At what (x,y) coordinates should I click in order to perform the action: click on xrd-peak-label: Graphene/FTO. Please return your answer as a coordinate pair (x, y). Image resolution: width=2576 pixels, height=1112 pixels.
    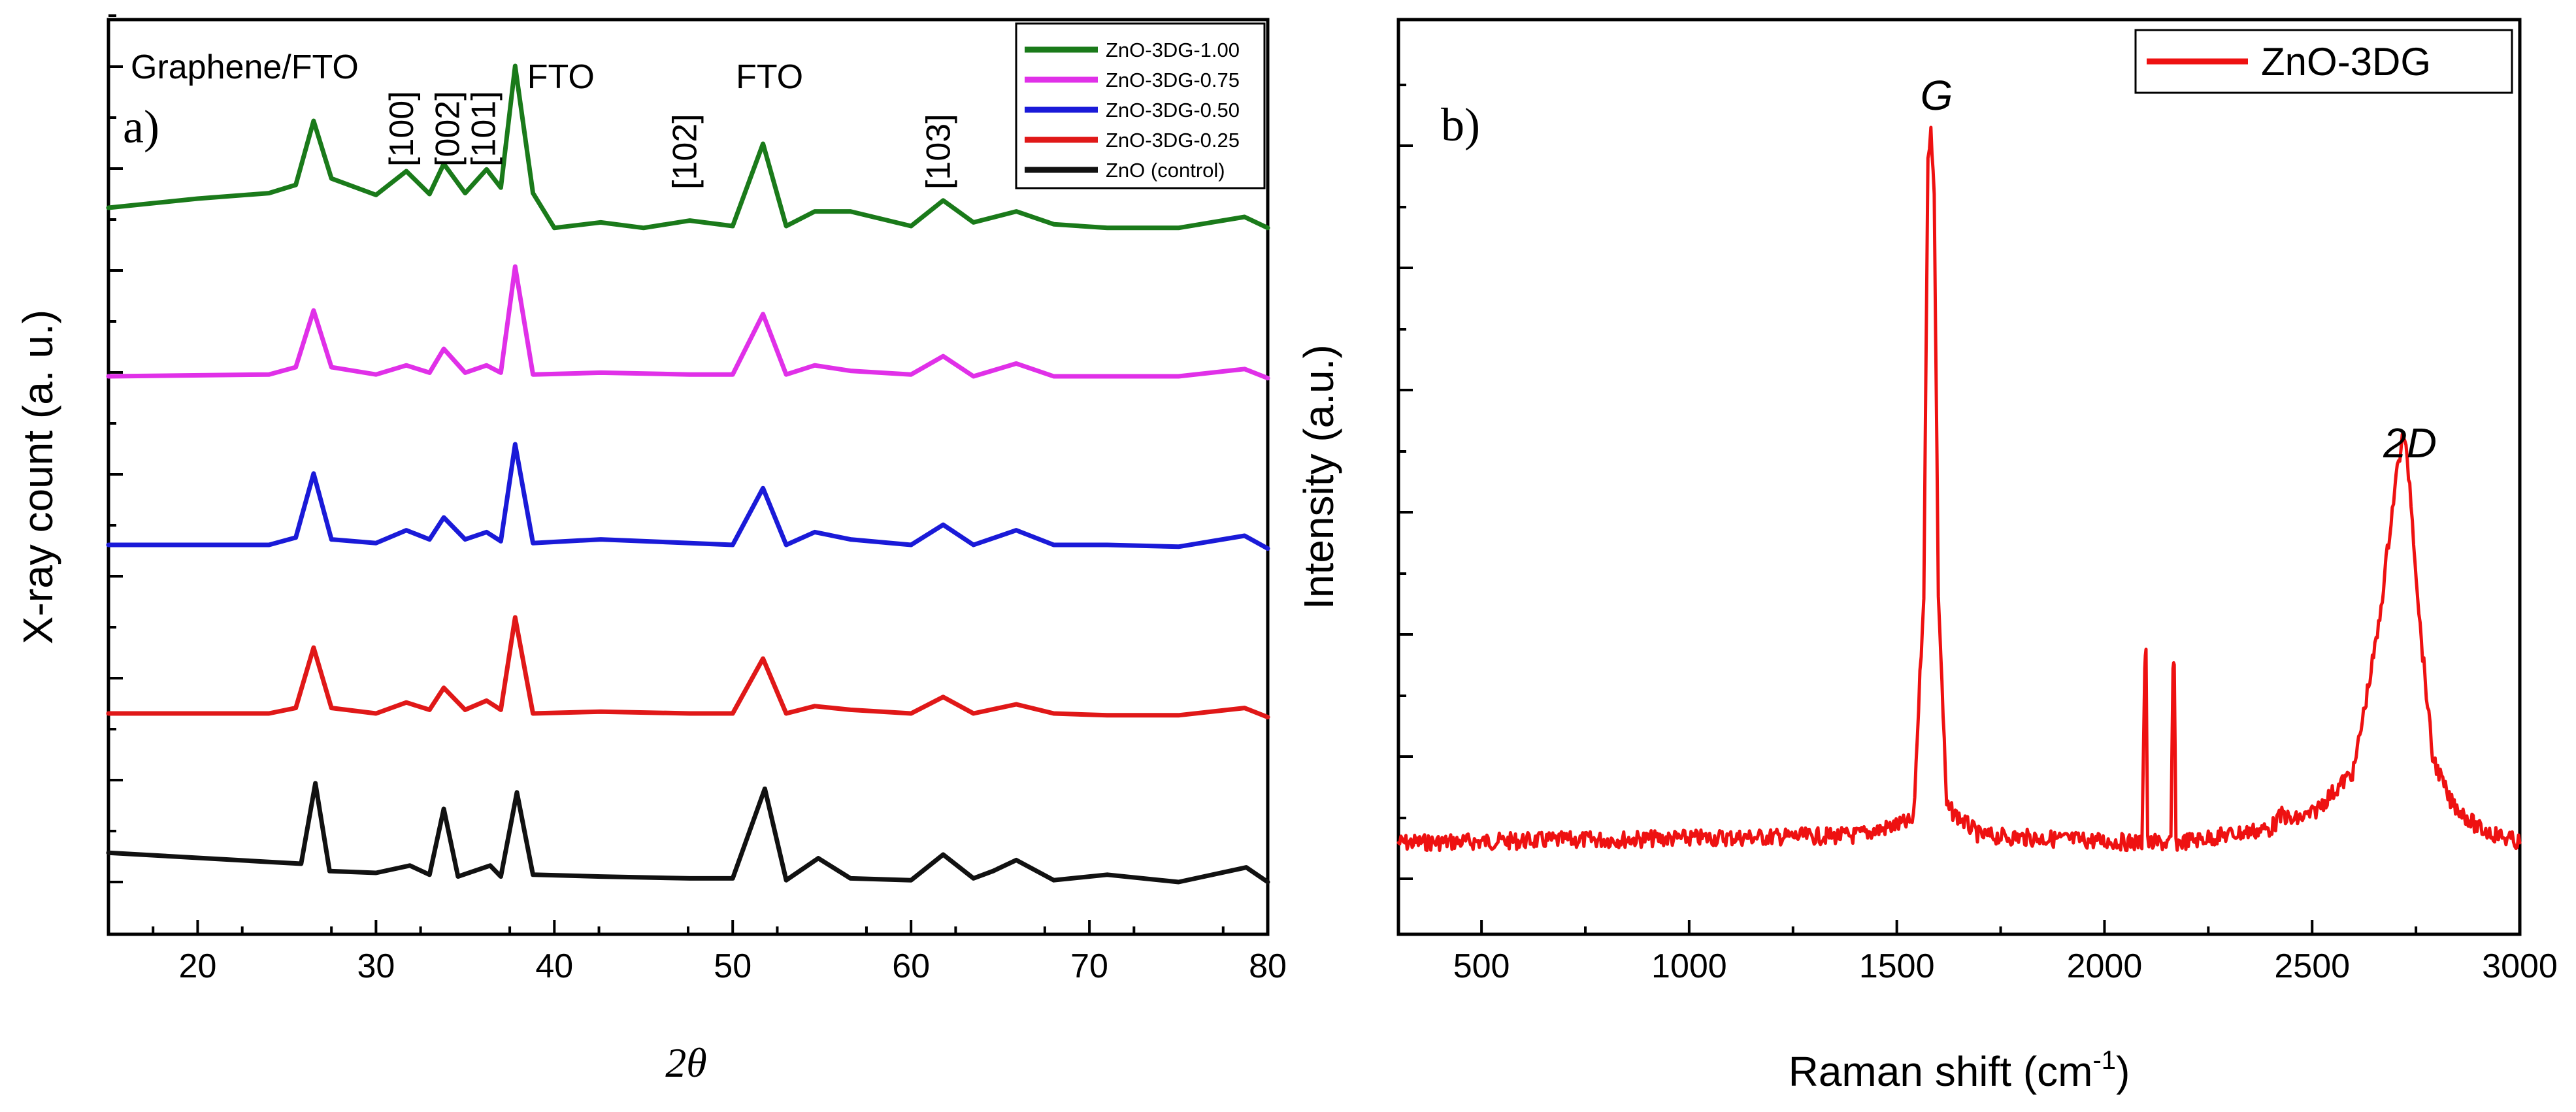
    Looking at the image, I should click on (245, 67).